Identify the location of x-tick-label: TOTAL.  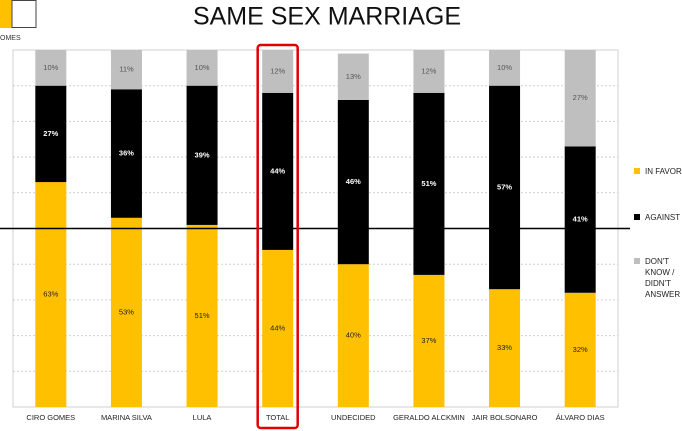
(277, 417).